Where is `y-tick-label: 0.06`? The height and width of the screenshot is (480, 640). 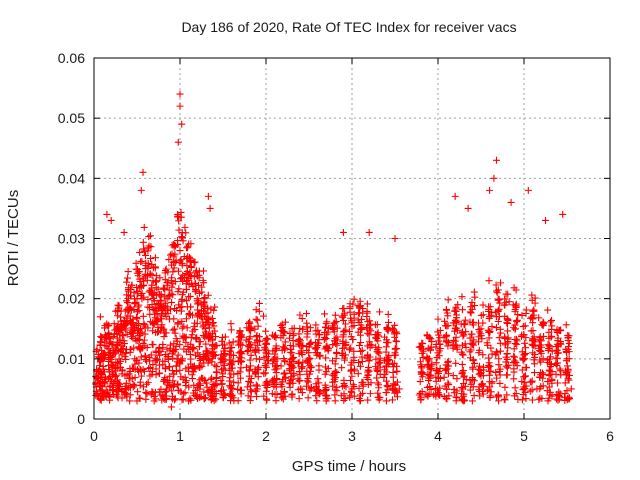
y-tick-label: 0.06 is located at coordinates (71, 58).